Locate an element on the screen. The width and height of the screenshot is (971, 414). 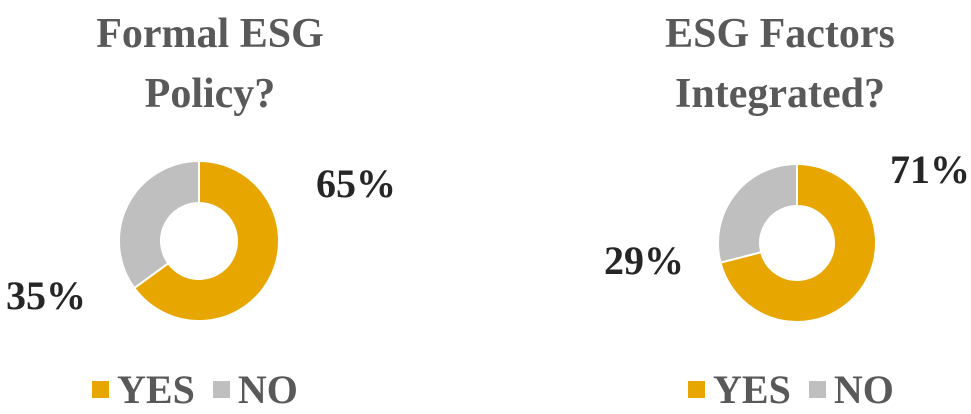
data-label-no: 29% is located at coordinates (644, 260).